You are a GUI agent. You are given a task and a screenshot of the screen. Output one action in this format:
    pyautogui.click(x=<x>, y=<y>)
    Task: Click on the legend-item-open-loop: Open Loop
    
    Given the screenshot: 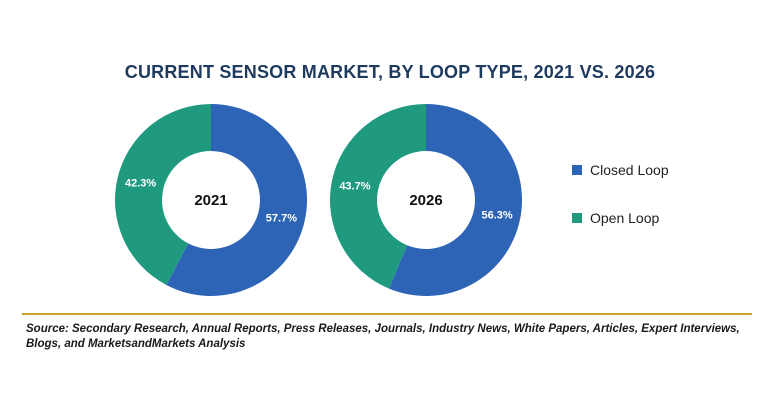 What is the action you would take?
    pyautogui.click(x=620, y=218)
    